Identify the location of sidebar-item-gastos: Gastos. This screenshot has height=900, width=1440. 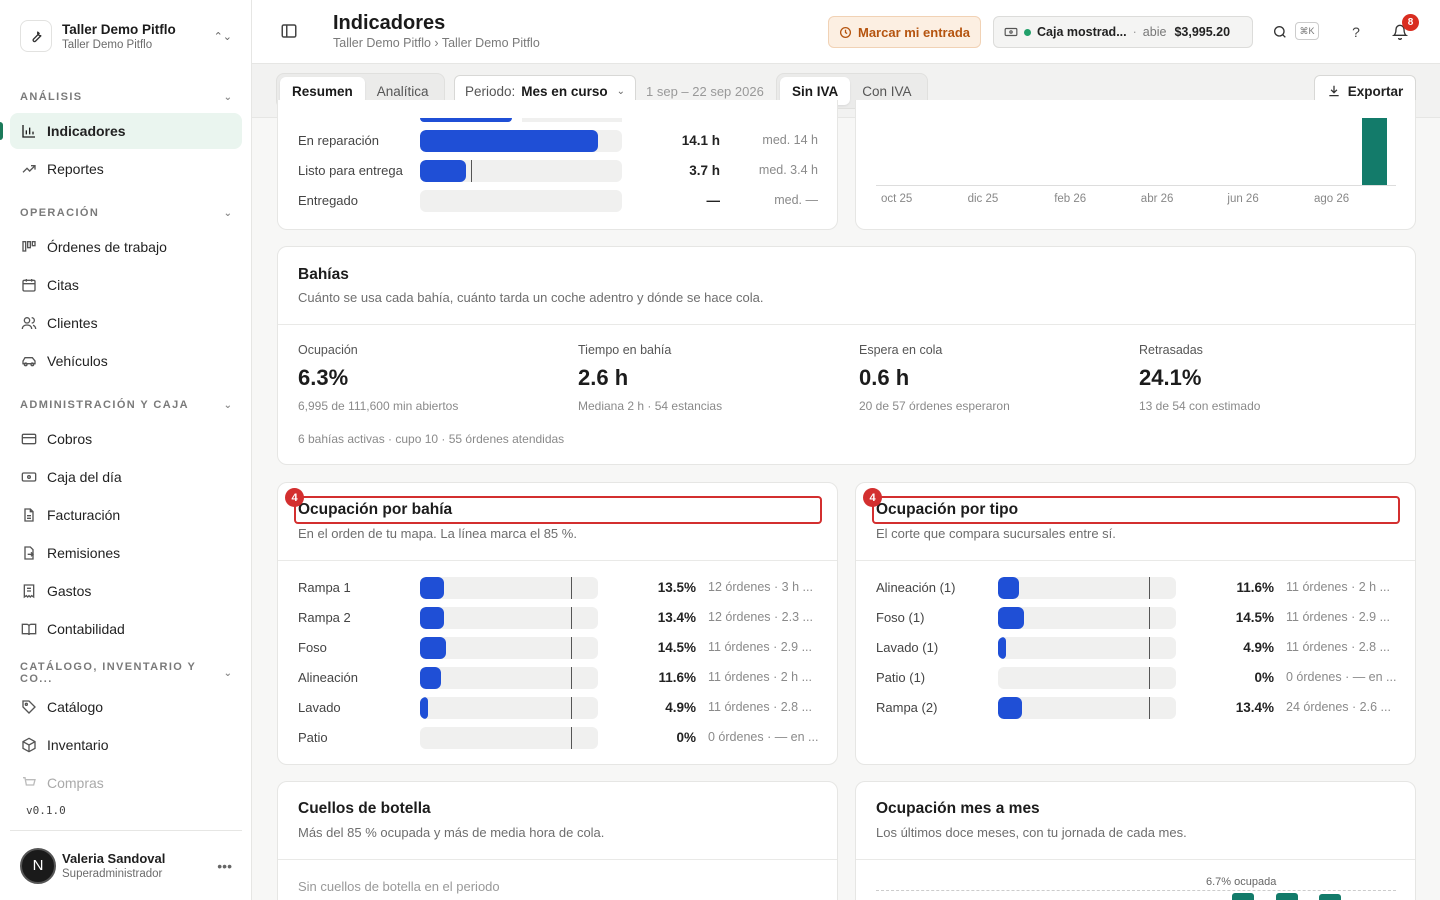
(126, 591).